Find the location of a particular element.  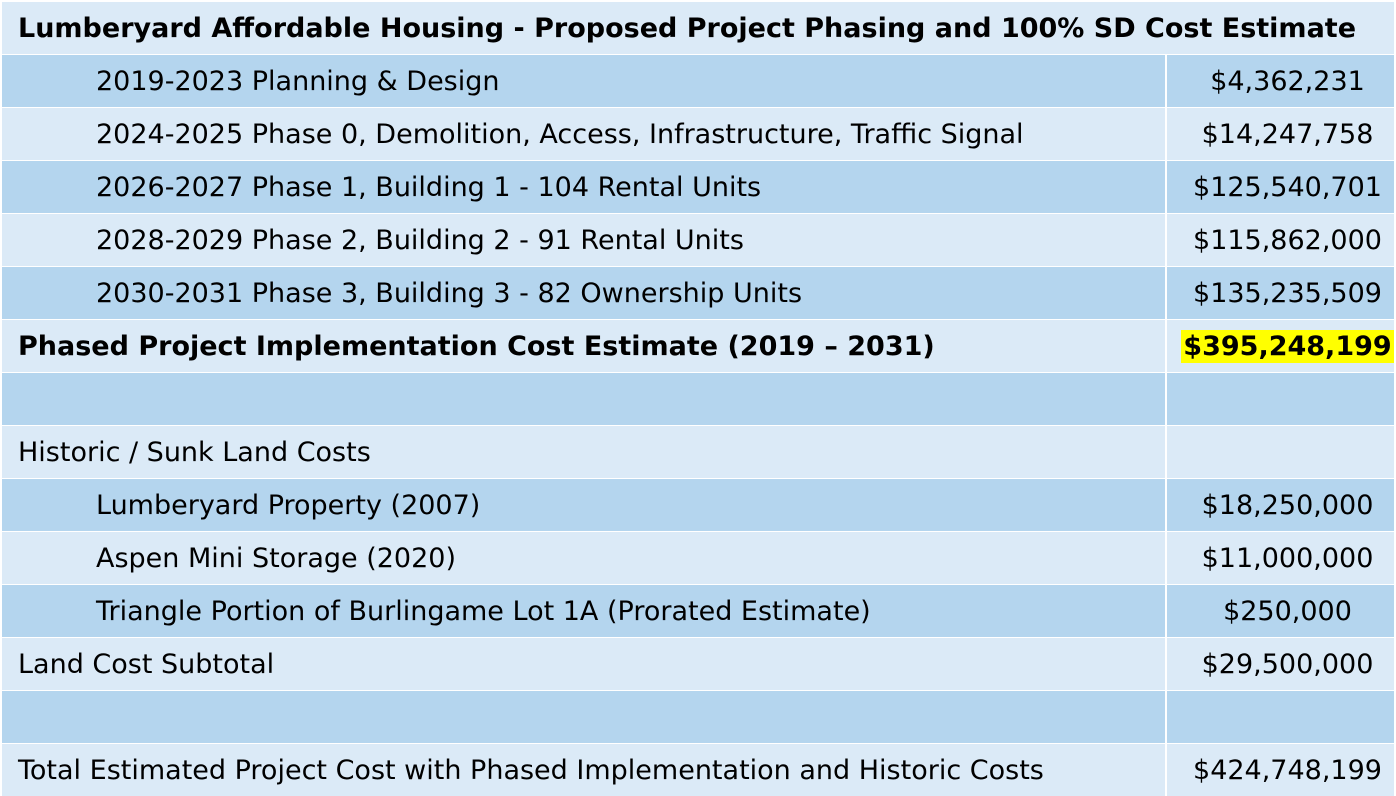

row-phase-3-value: $135,235,509 is located at coordinates (1280, 293).